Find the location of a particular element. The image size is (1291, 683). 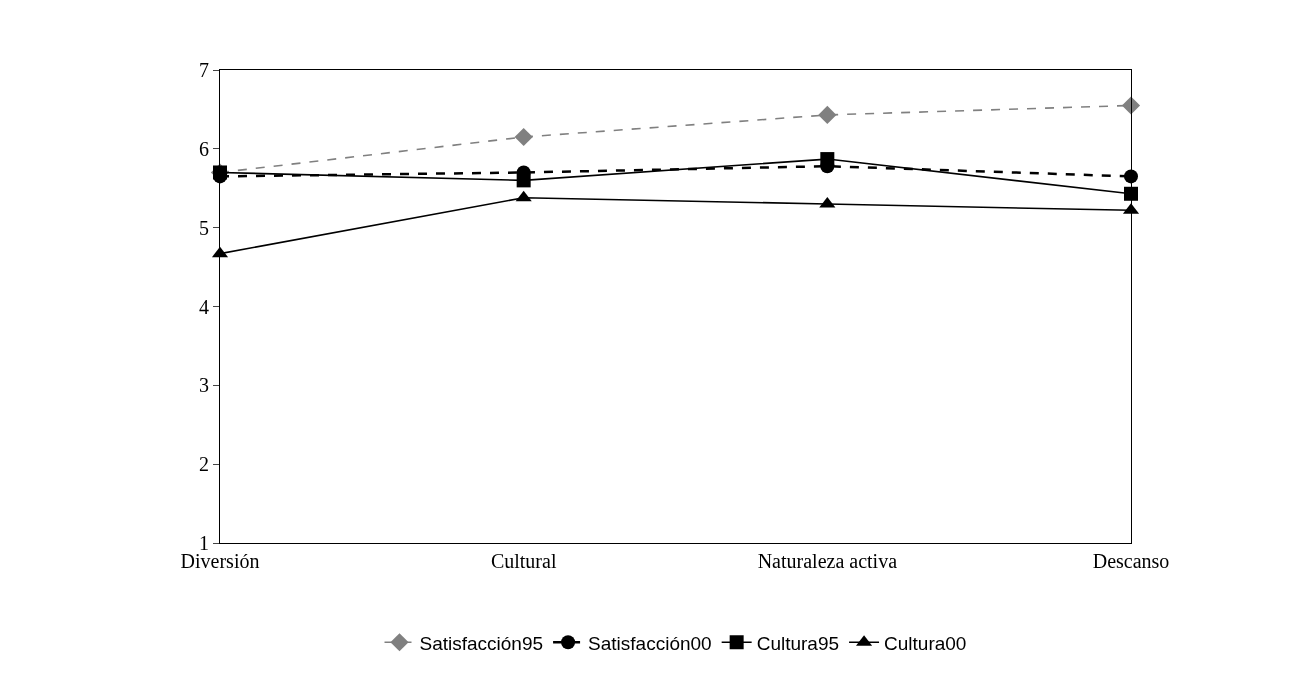

y-tick-label: 6 is located at coordinates (204, 148).